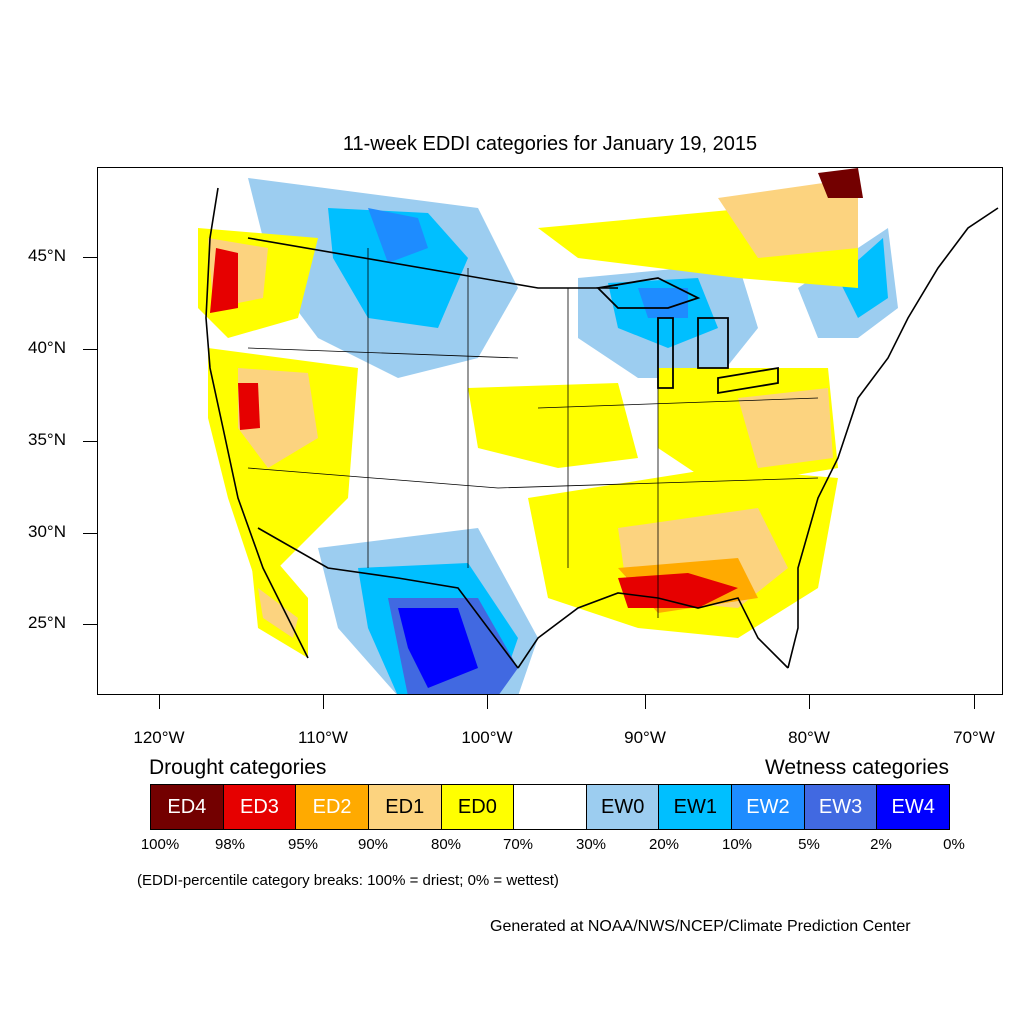  What do you see at coordinates (47, 347) in the screenshot?
I see `lat-label-40: 40°N` at bounding box center [47, 347].